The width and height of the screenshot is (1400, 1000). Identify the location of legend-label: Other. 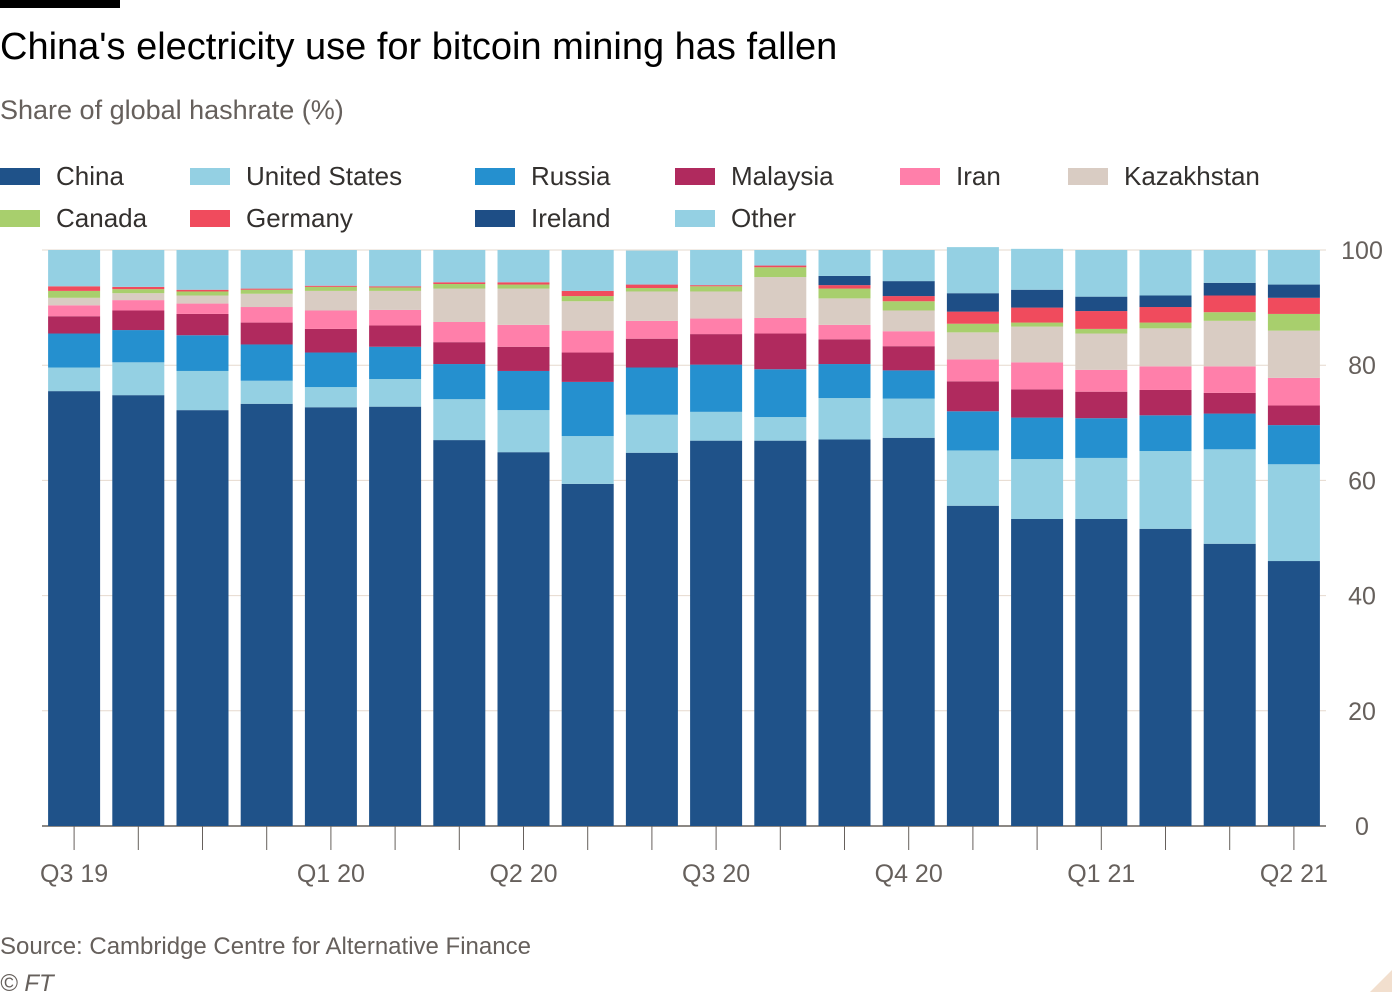
(764, 217).